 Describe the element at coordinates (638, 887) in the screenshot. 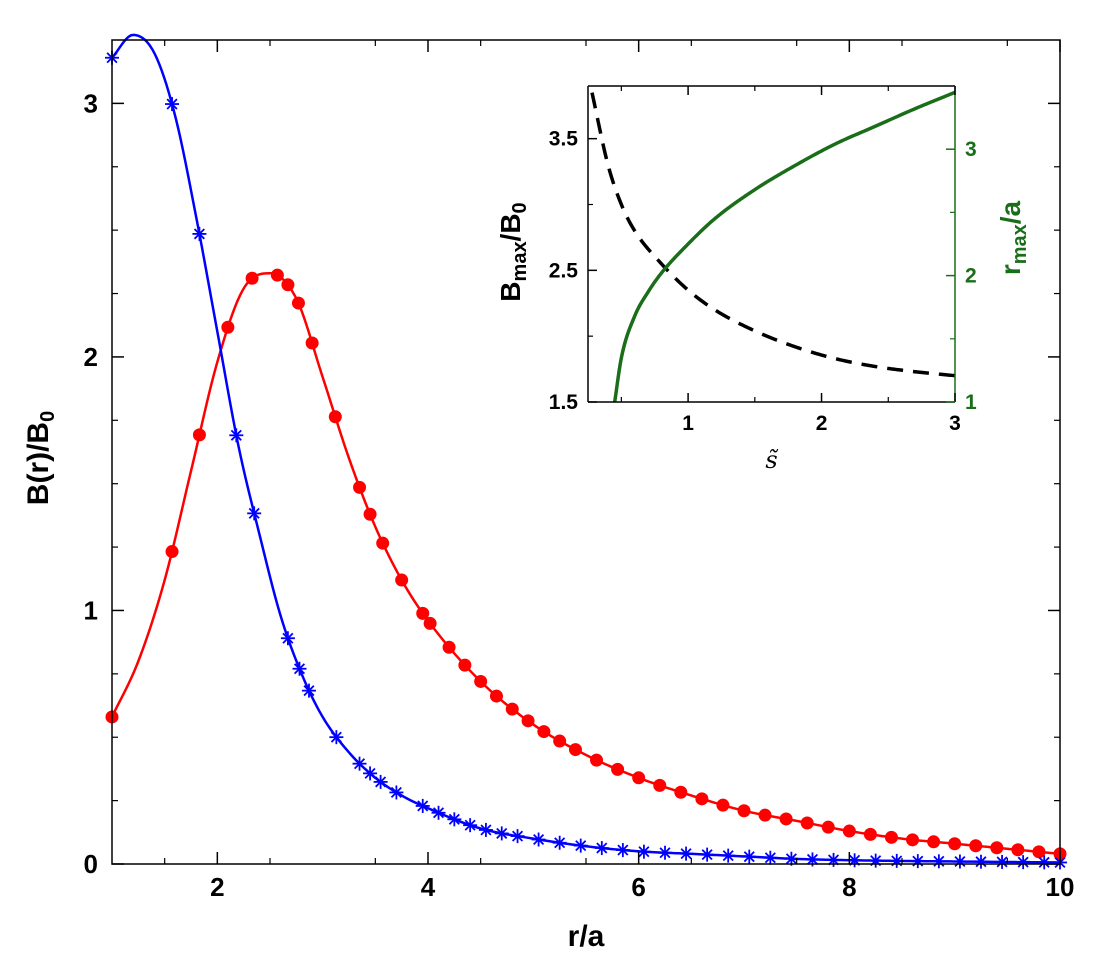

I see `x-tick-label: 6` at that location.